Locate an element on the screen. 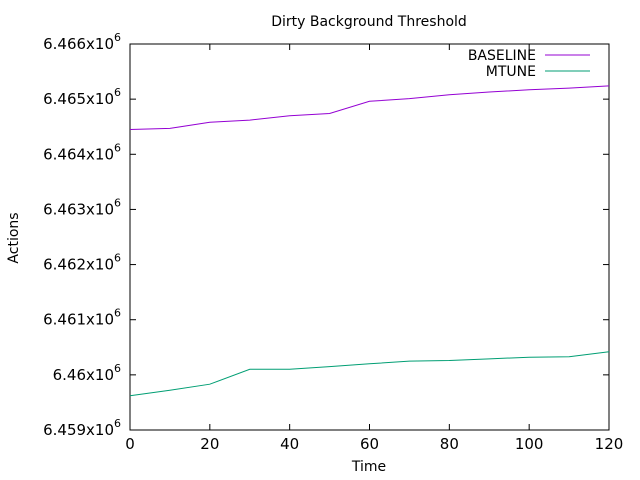 This screenshot has height=480, width=640. y-tick-label: 6.462x10⁶ is located at coordinates (82, 263).